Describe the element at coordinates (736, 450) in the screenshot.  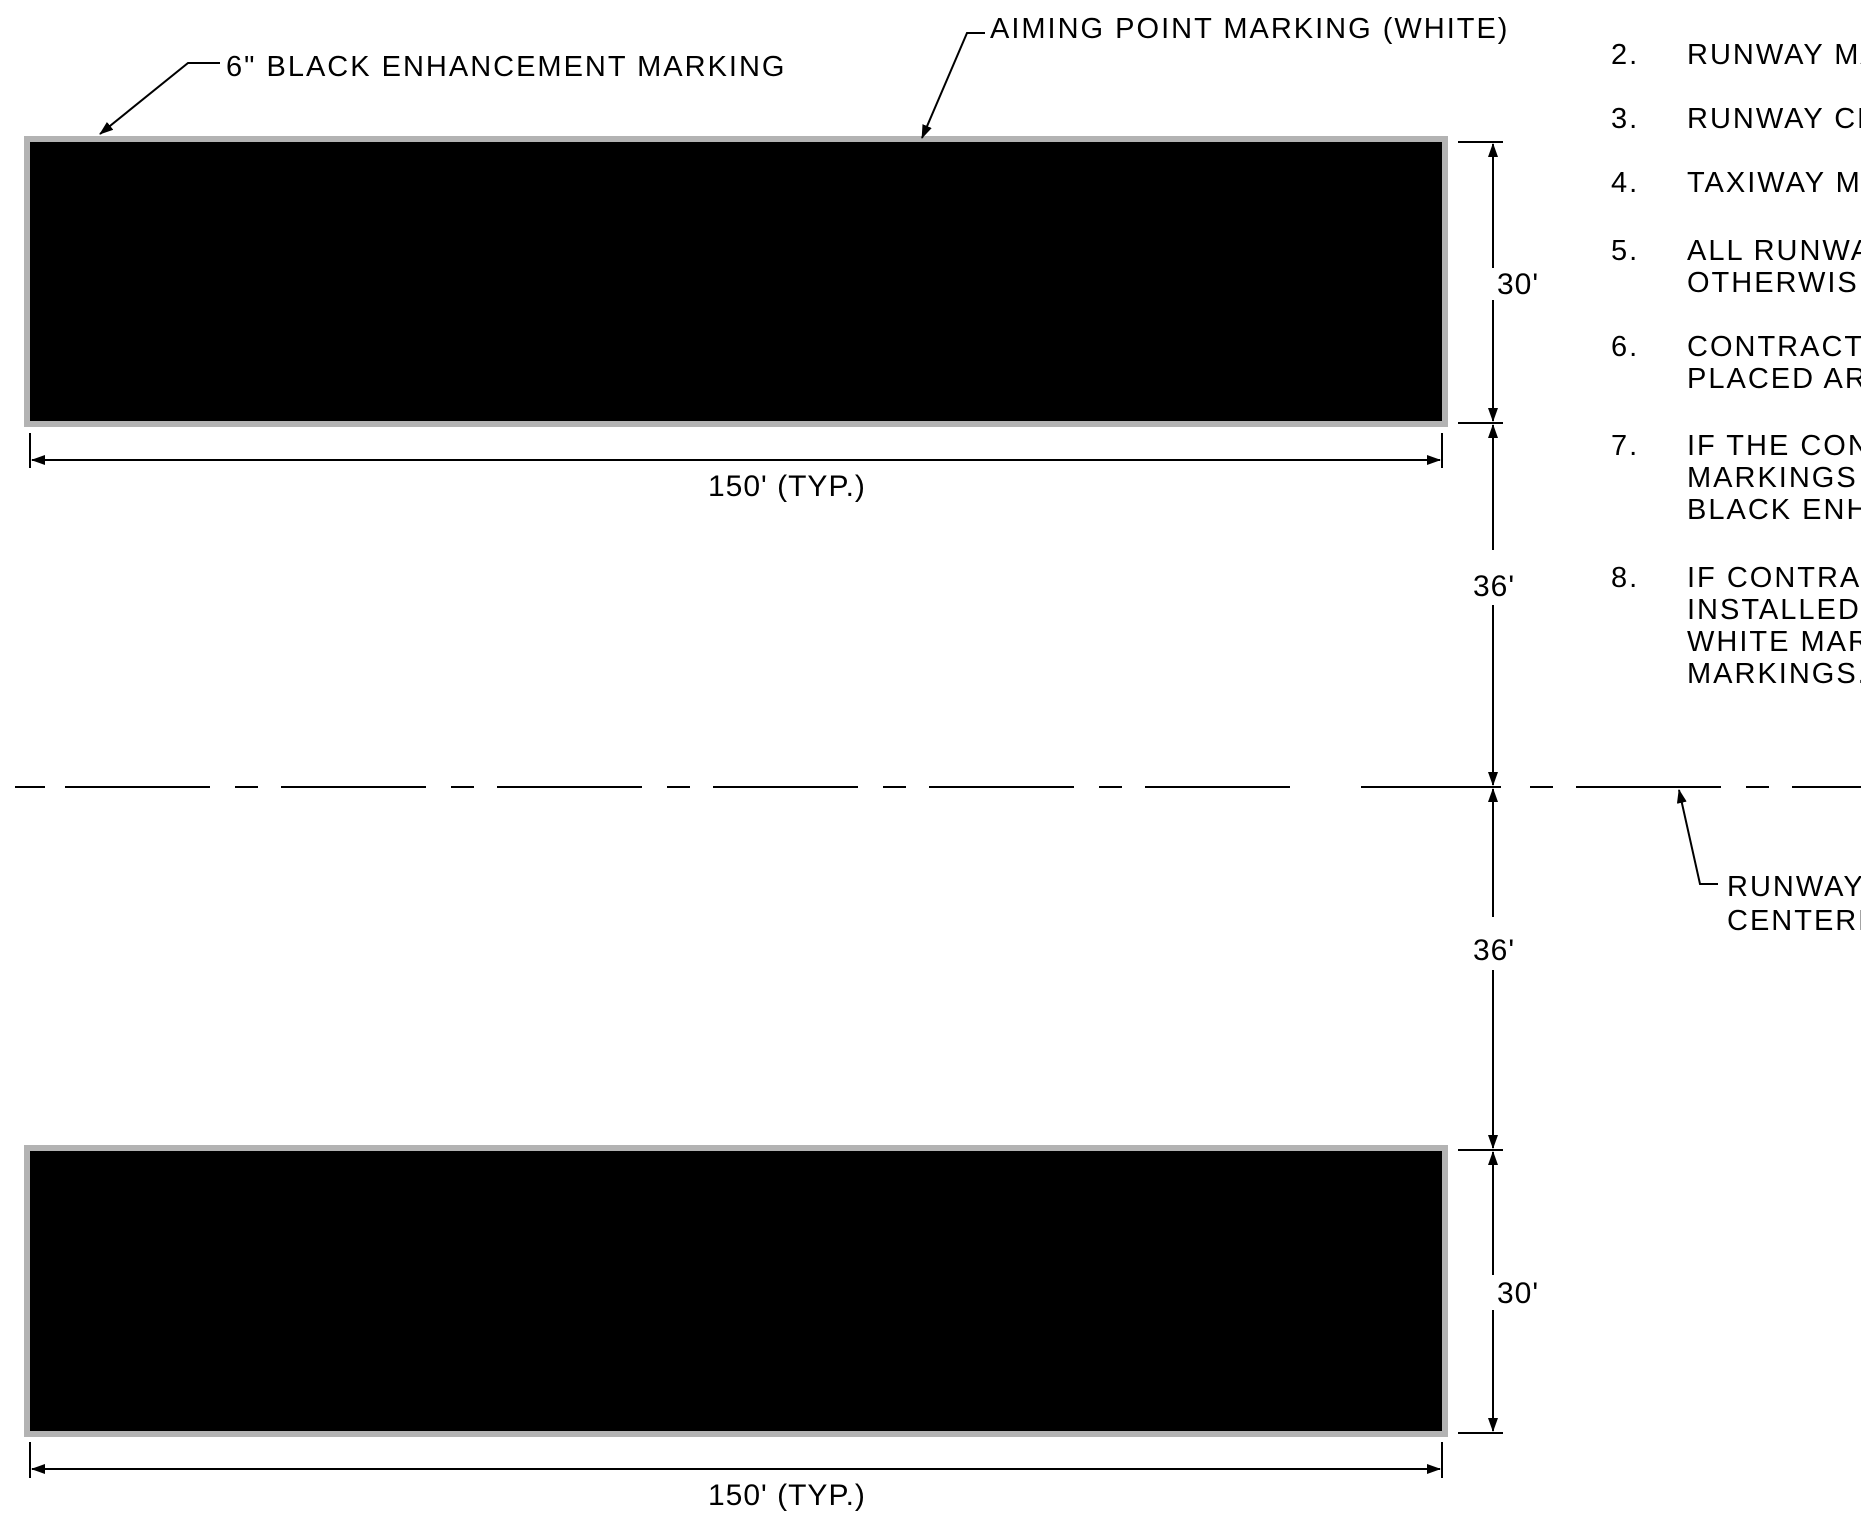
I see `width-dimension-top` at that location.